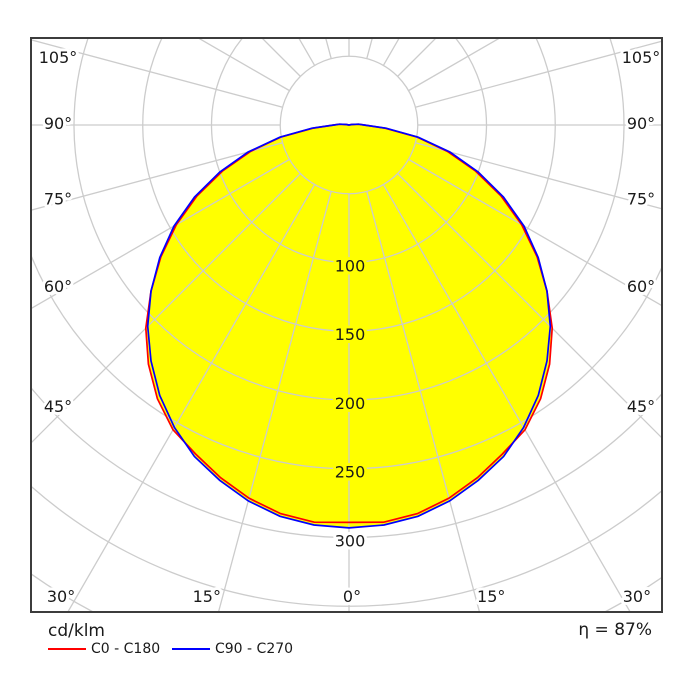 The image size is (700, 700). I want to click on radial-label-100: 100, so click(350, 265).